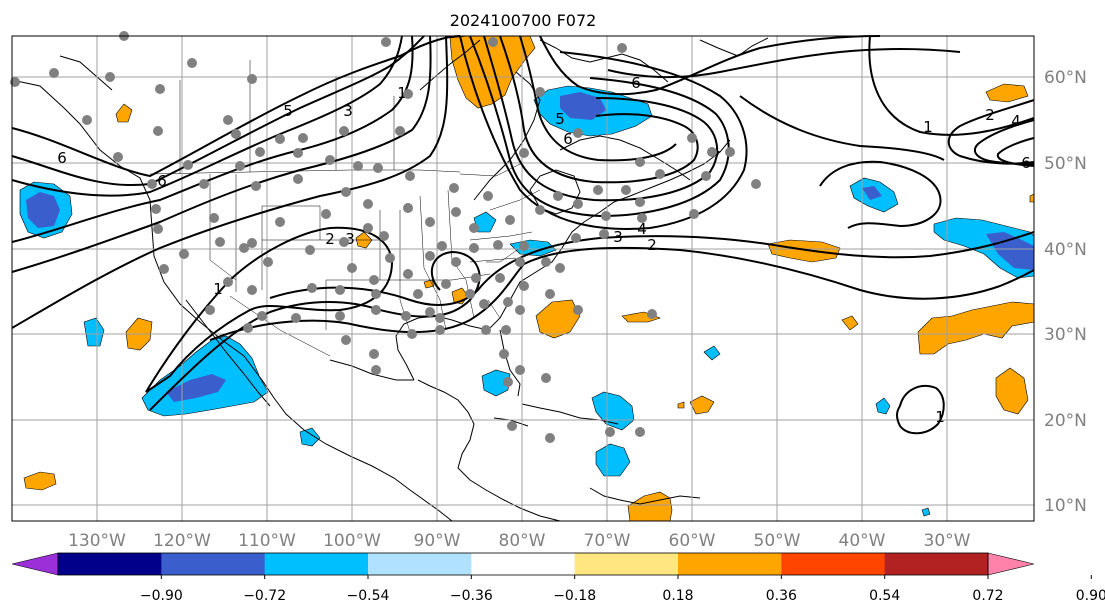 The image size is (1105, 615). Describe the element at coordinates (471, 596) in the screenshot. I see `colorbar-tick-label: −0.36` at that location.